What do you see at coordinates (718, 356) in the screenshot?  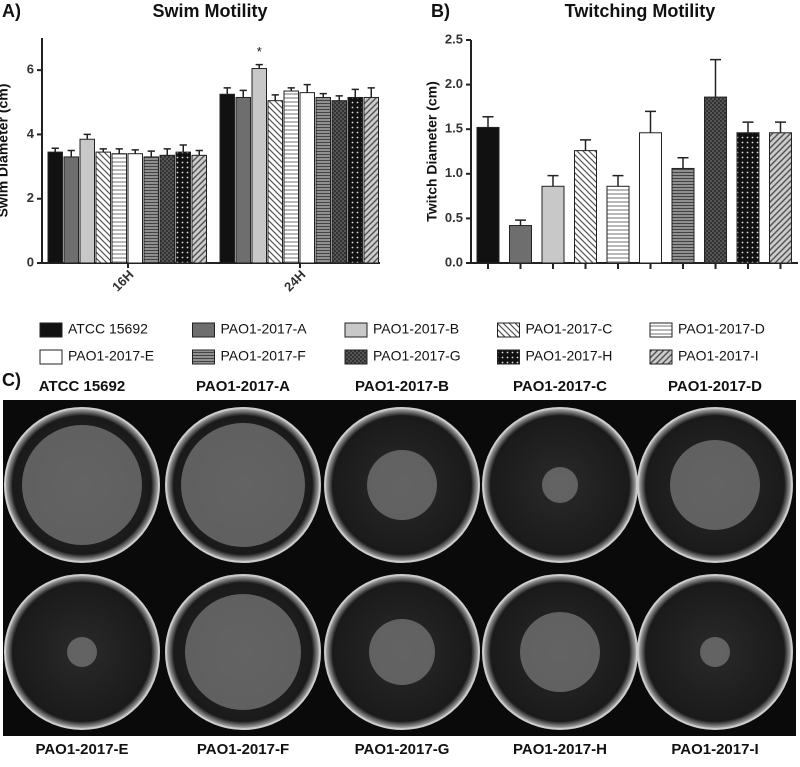 I see `legend-label: PAO1-2017-I` at bounding box center [718, 356].